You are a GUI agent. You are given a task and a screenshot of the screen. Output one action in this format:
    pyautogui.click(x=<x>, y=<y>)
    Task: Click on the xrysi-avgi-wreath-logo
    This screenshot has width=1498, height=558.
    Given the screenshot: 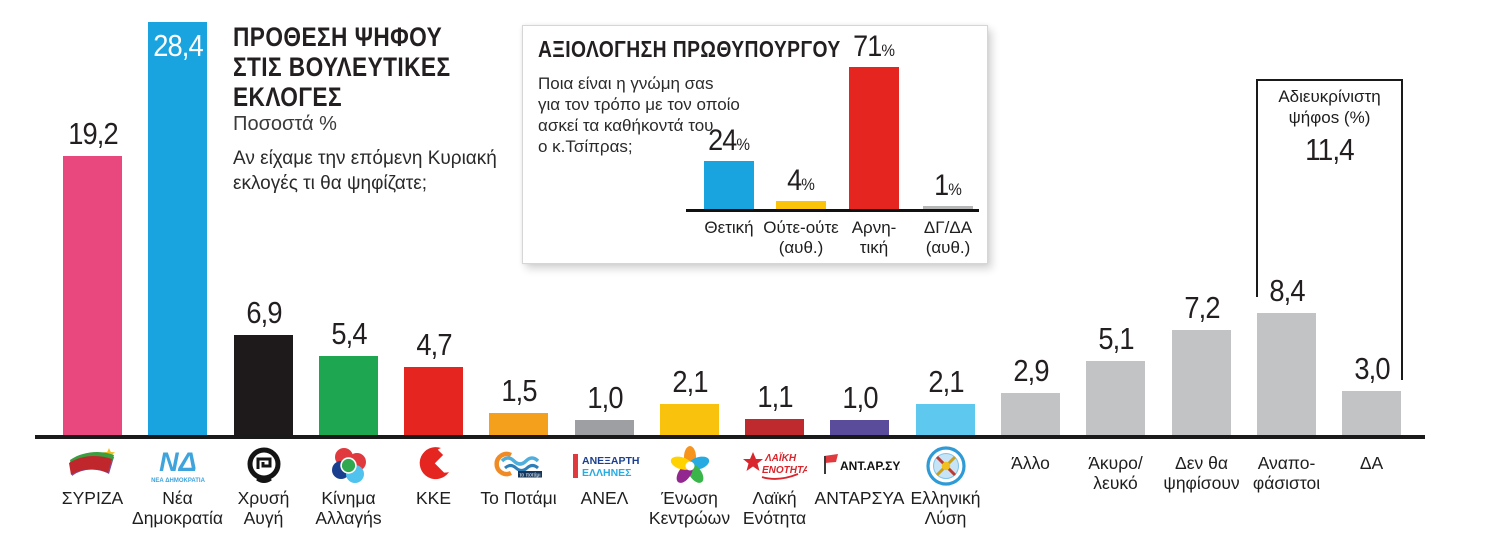 What is the action you would take?
    pyautogui.click(x=264, y=466)
    